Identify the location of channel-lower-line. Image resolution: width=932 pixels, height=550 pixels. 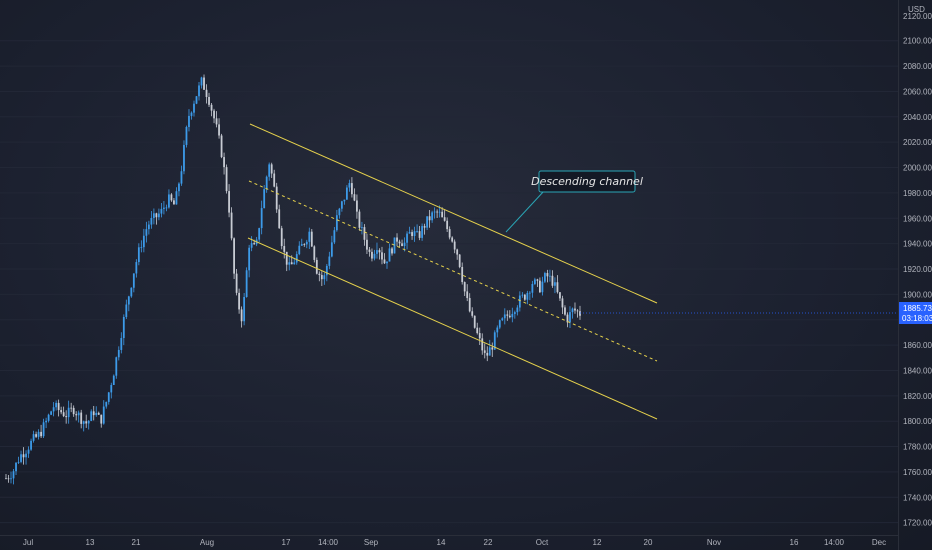
(452, 328).